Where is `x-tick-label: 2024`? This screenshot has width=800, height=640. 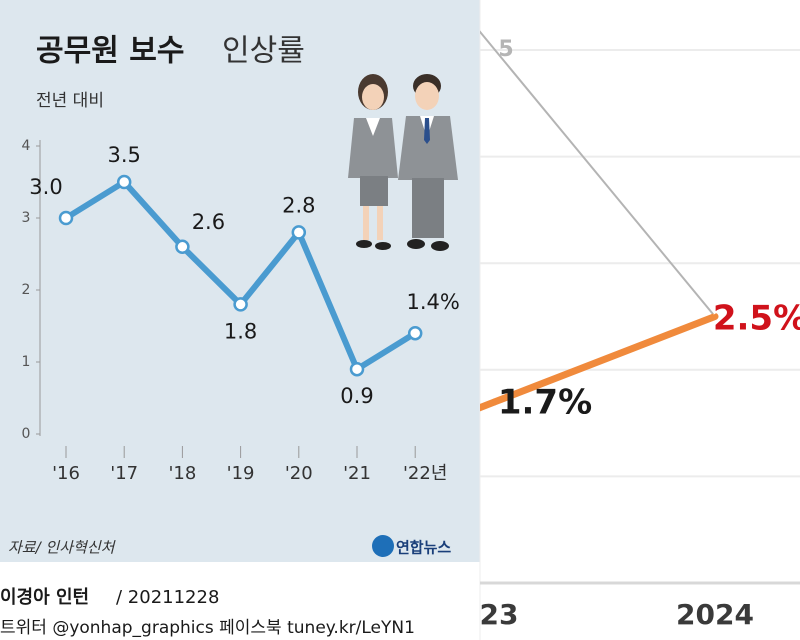
x-tick-label: 2024 is located at coordinates (715, 614).